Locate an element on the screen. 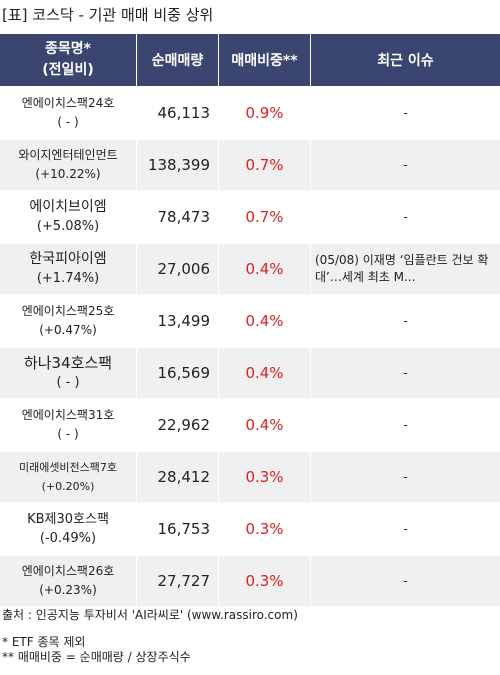 The width and height of the screenshot is (500, 675). net-volume: 16,569 is located at coordinates (177, 372).